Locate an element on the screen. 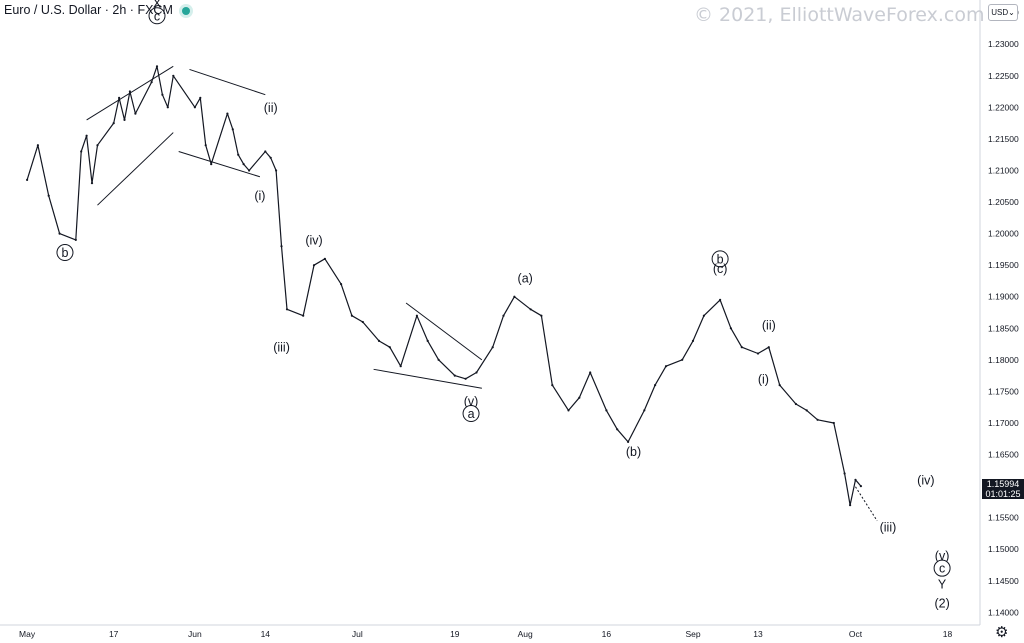 The height and width of the screenshot is (643, 1024). wave-label: b is located at coordinates (64, 253).